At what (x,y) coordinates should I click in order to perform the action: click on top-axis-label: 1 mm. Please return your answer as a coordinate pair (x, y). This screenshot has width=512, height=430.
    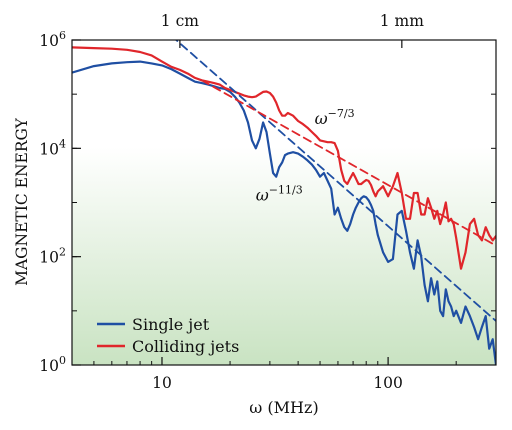
    Looking at the image, I should click on (402, 21).